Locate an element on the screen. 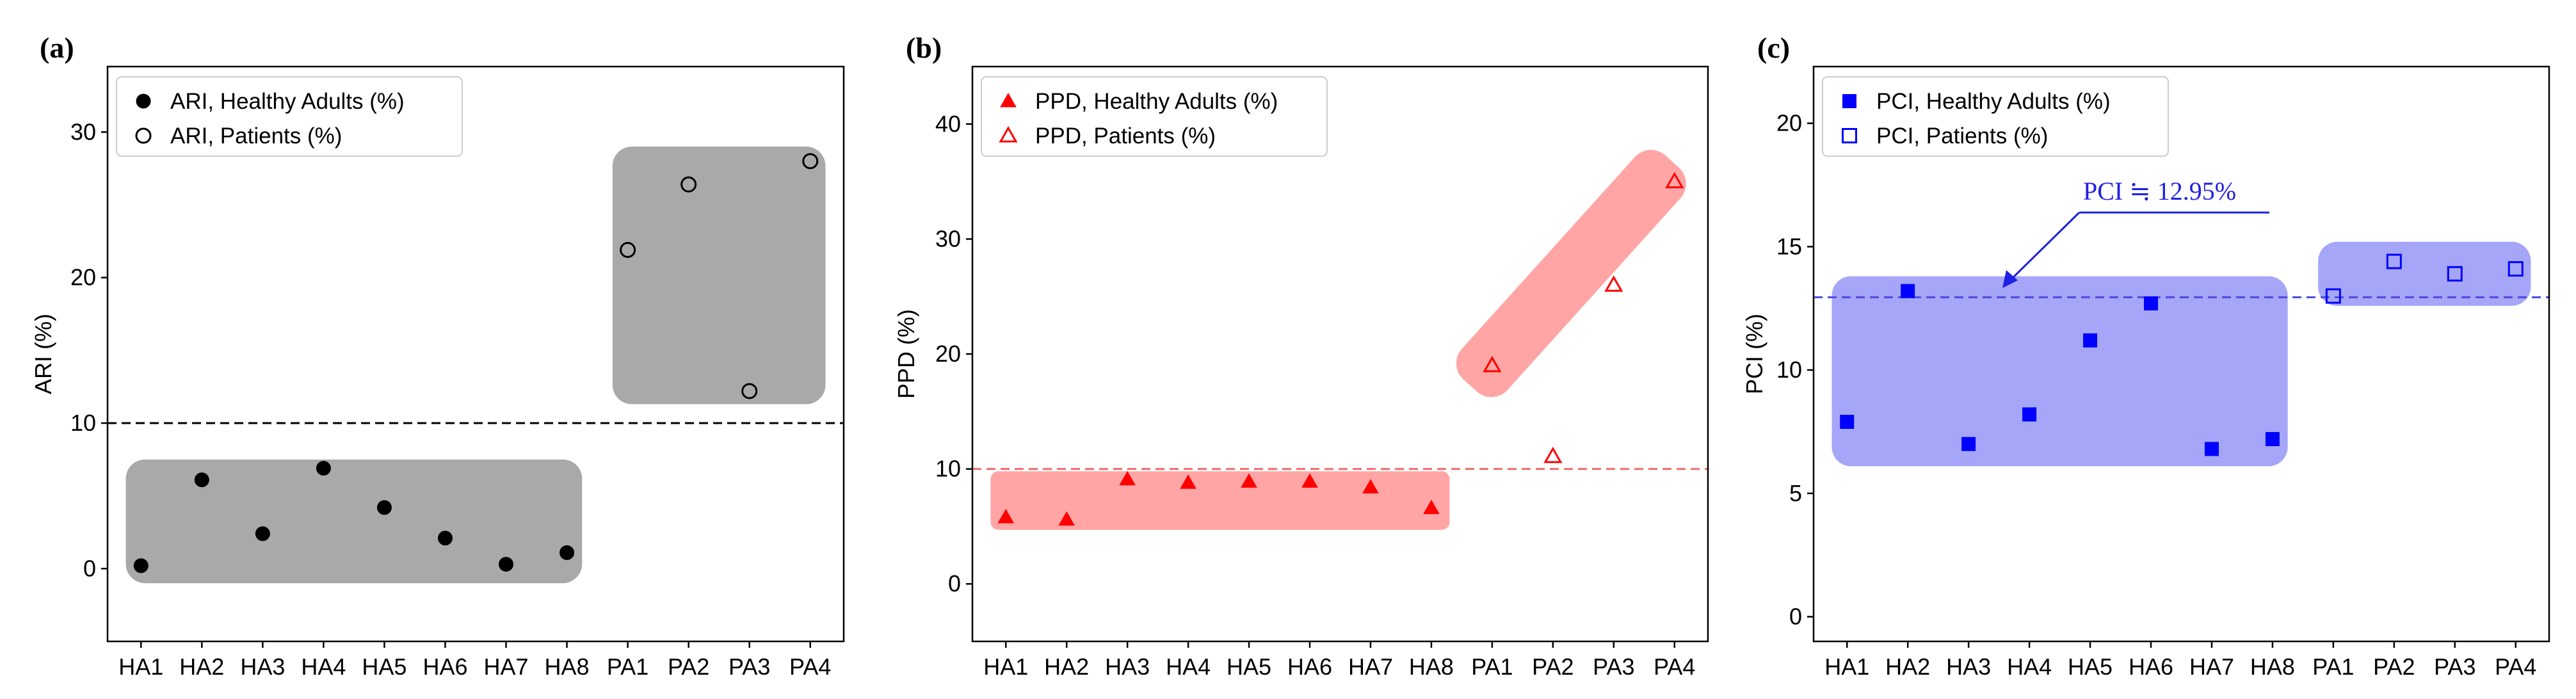 The height and width of the screenshot is (699, 2576). legend-entry: PCI, Patients (%) is located at coordinates (1962, 136).